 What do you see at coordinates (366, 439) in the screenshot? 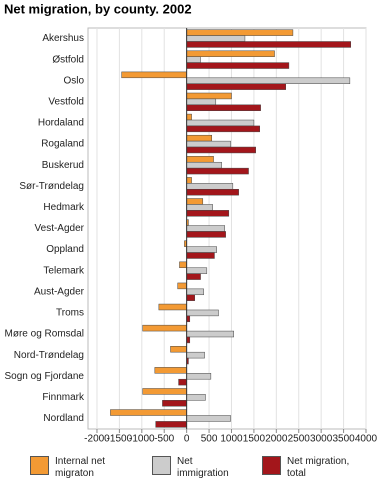
I see `x-tick-label: 4000` at bounding box center [366, 439].